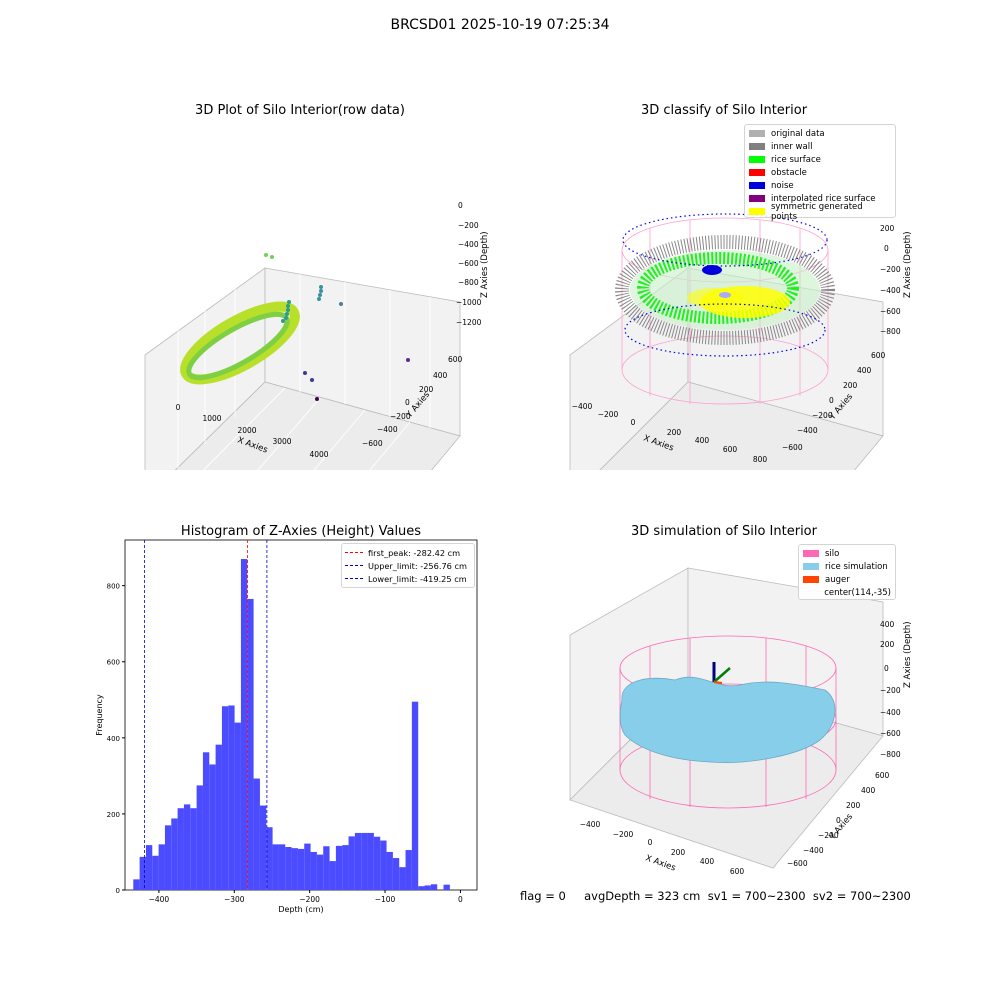 The height and width of the screenshot is (1000, 1000). Describe the element at coordinates (500, 25) in the screenshot. I see `figure-title: BRCSD01 2025-10-19 07:25:34` at that location.